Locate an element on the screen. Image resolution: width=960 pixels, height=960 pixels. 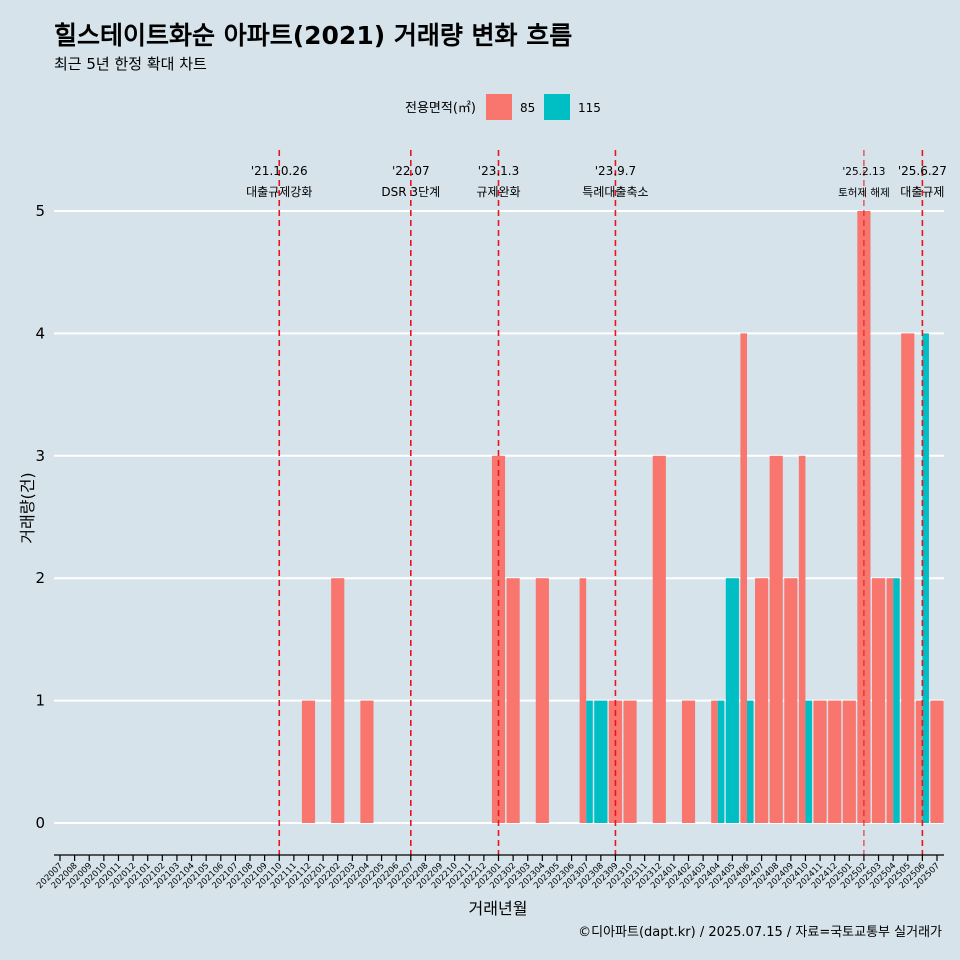
y-axis-label: 거래량(건) is located at coordinates (27, 507).